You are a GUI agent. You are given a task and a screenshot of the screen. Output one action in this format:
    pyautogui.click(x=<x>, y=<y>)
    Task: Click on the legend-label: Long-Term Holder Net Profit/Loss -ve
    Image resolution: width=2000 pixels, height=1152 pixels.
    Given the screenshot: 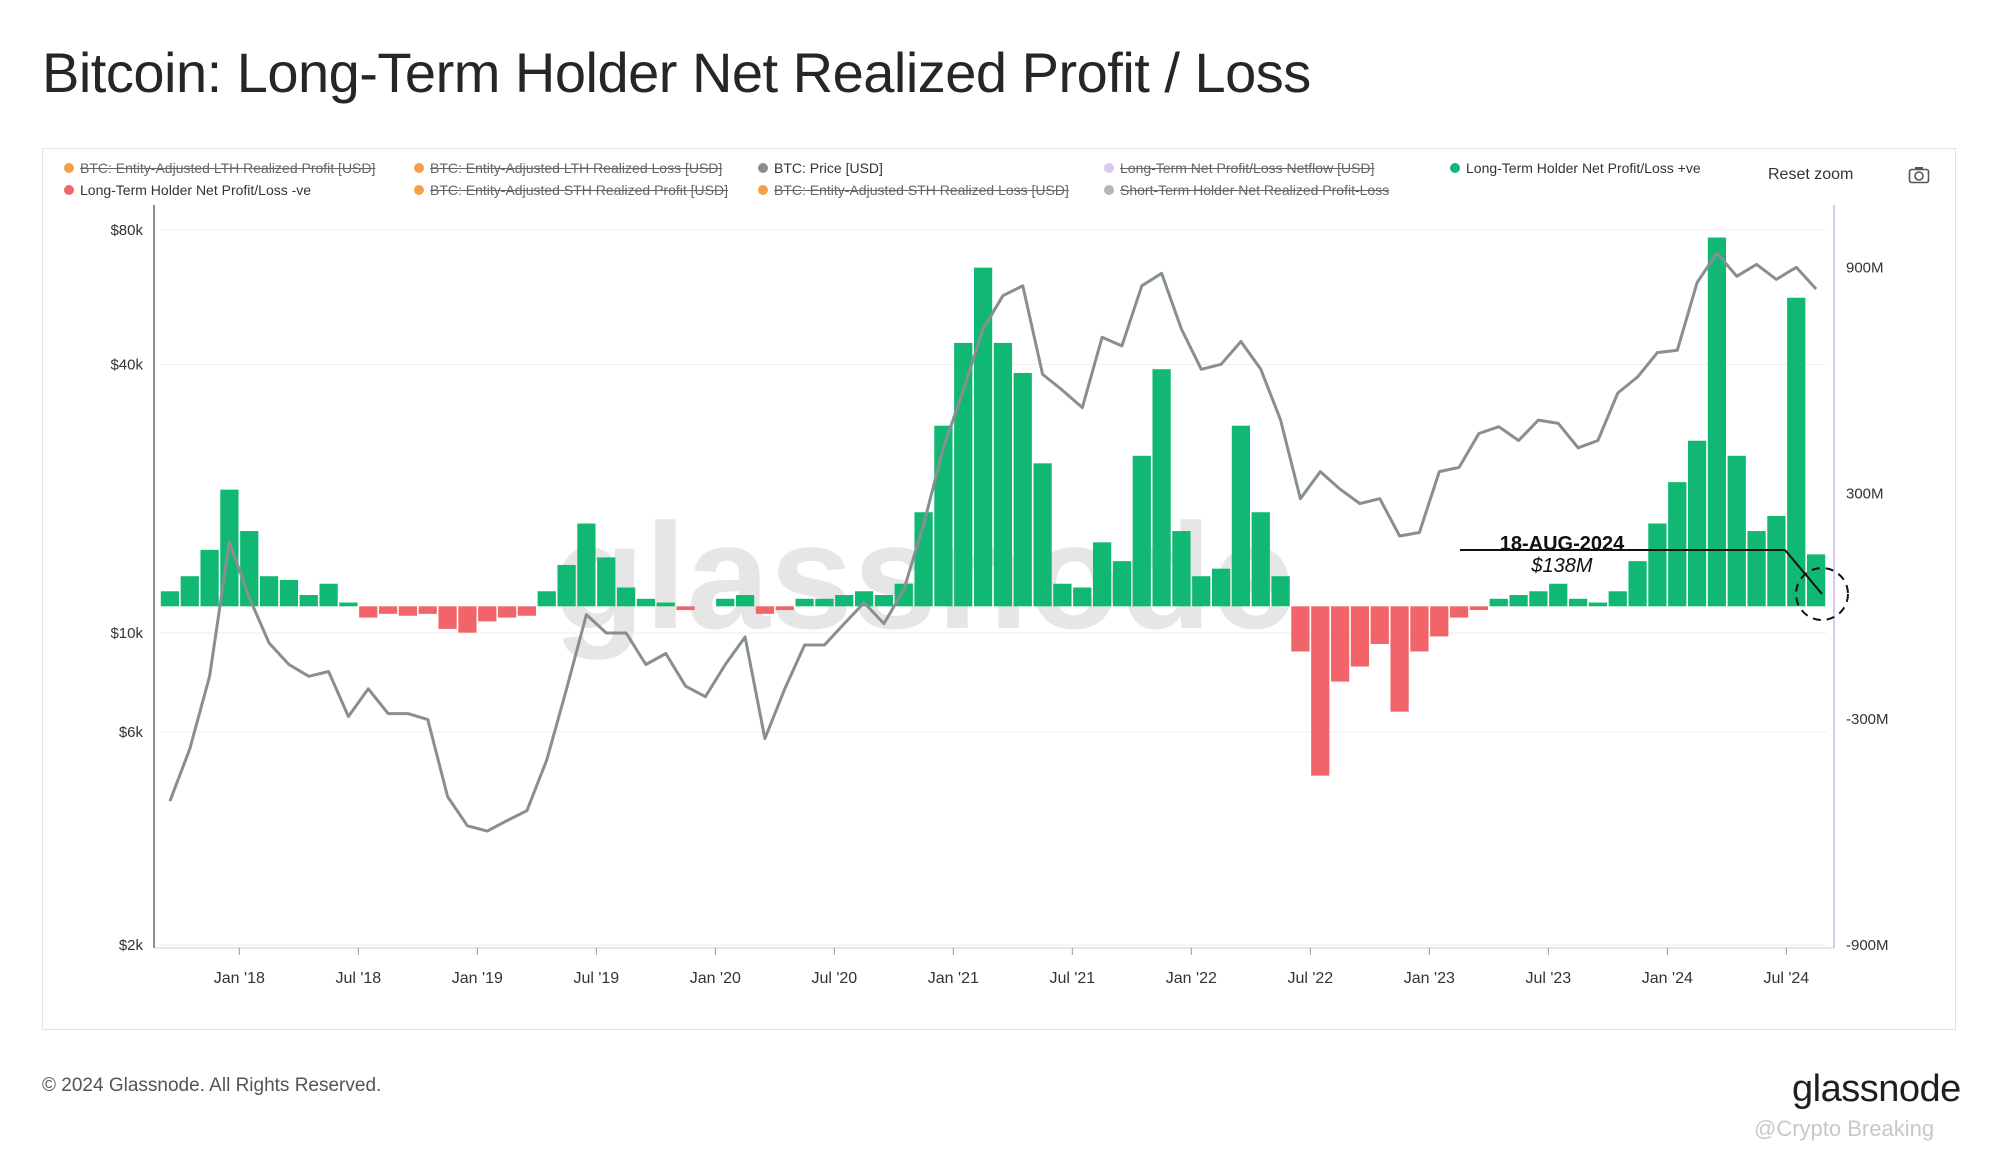 What is the action you would take?
    pyautogui.click(x=196, y=190)
    